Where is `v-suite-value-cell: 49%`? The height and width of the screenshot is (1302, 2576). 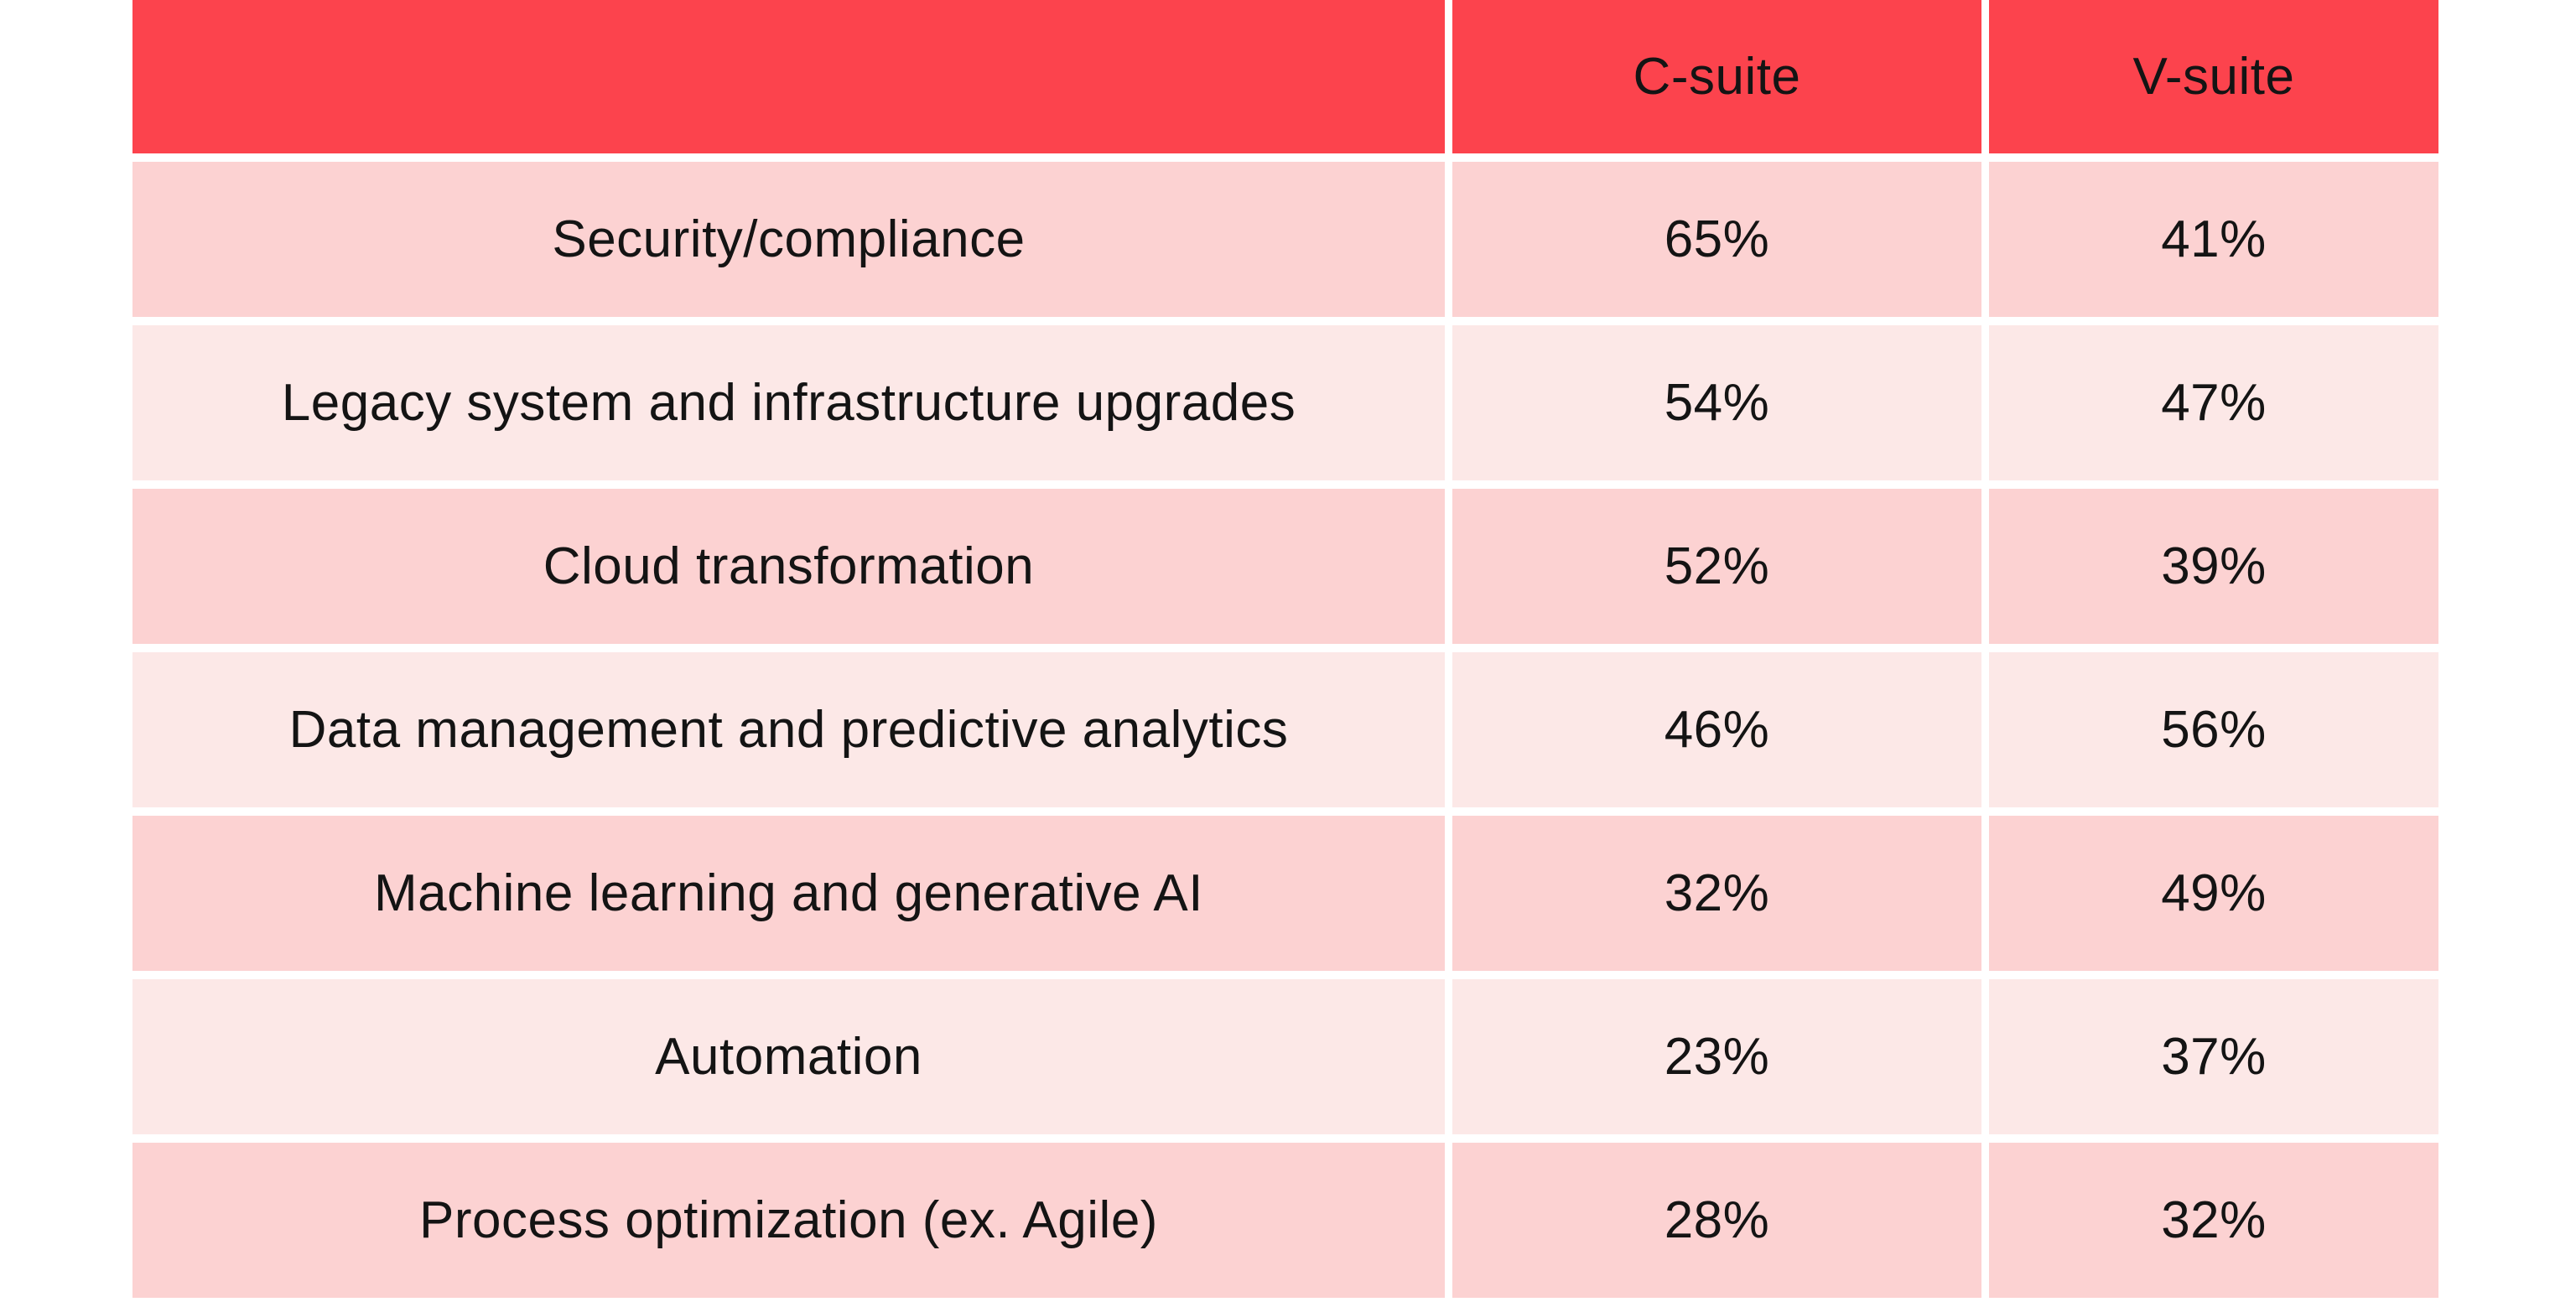 v-suite-value-cell: 49% is located at coordinates (2213, 893).